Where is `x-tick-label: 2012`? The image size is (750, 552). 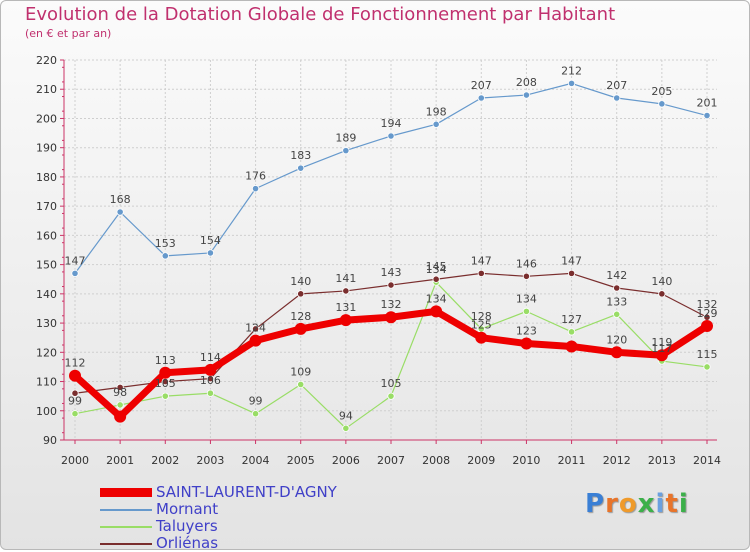
x-tick-label: 2012 is located at coordinates (617, 460).